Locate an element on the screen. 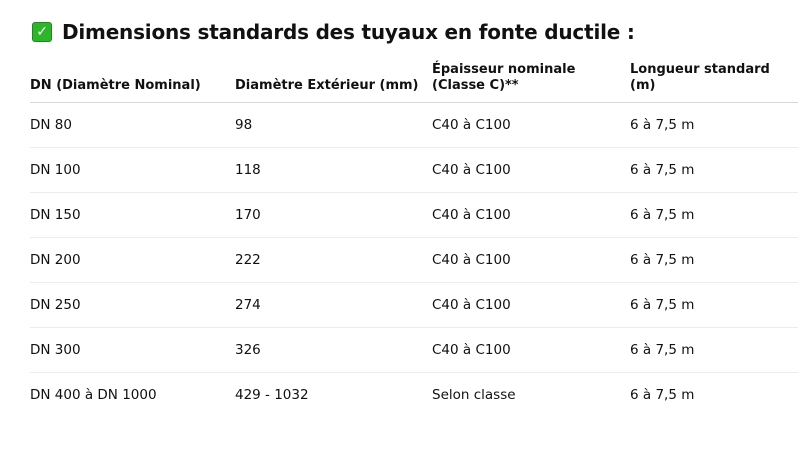 The height and width of the screenshot is (459, 798). table-cell: 326 is located at coordinates (333, 350).